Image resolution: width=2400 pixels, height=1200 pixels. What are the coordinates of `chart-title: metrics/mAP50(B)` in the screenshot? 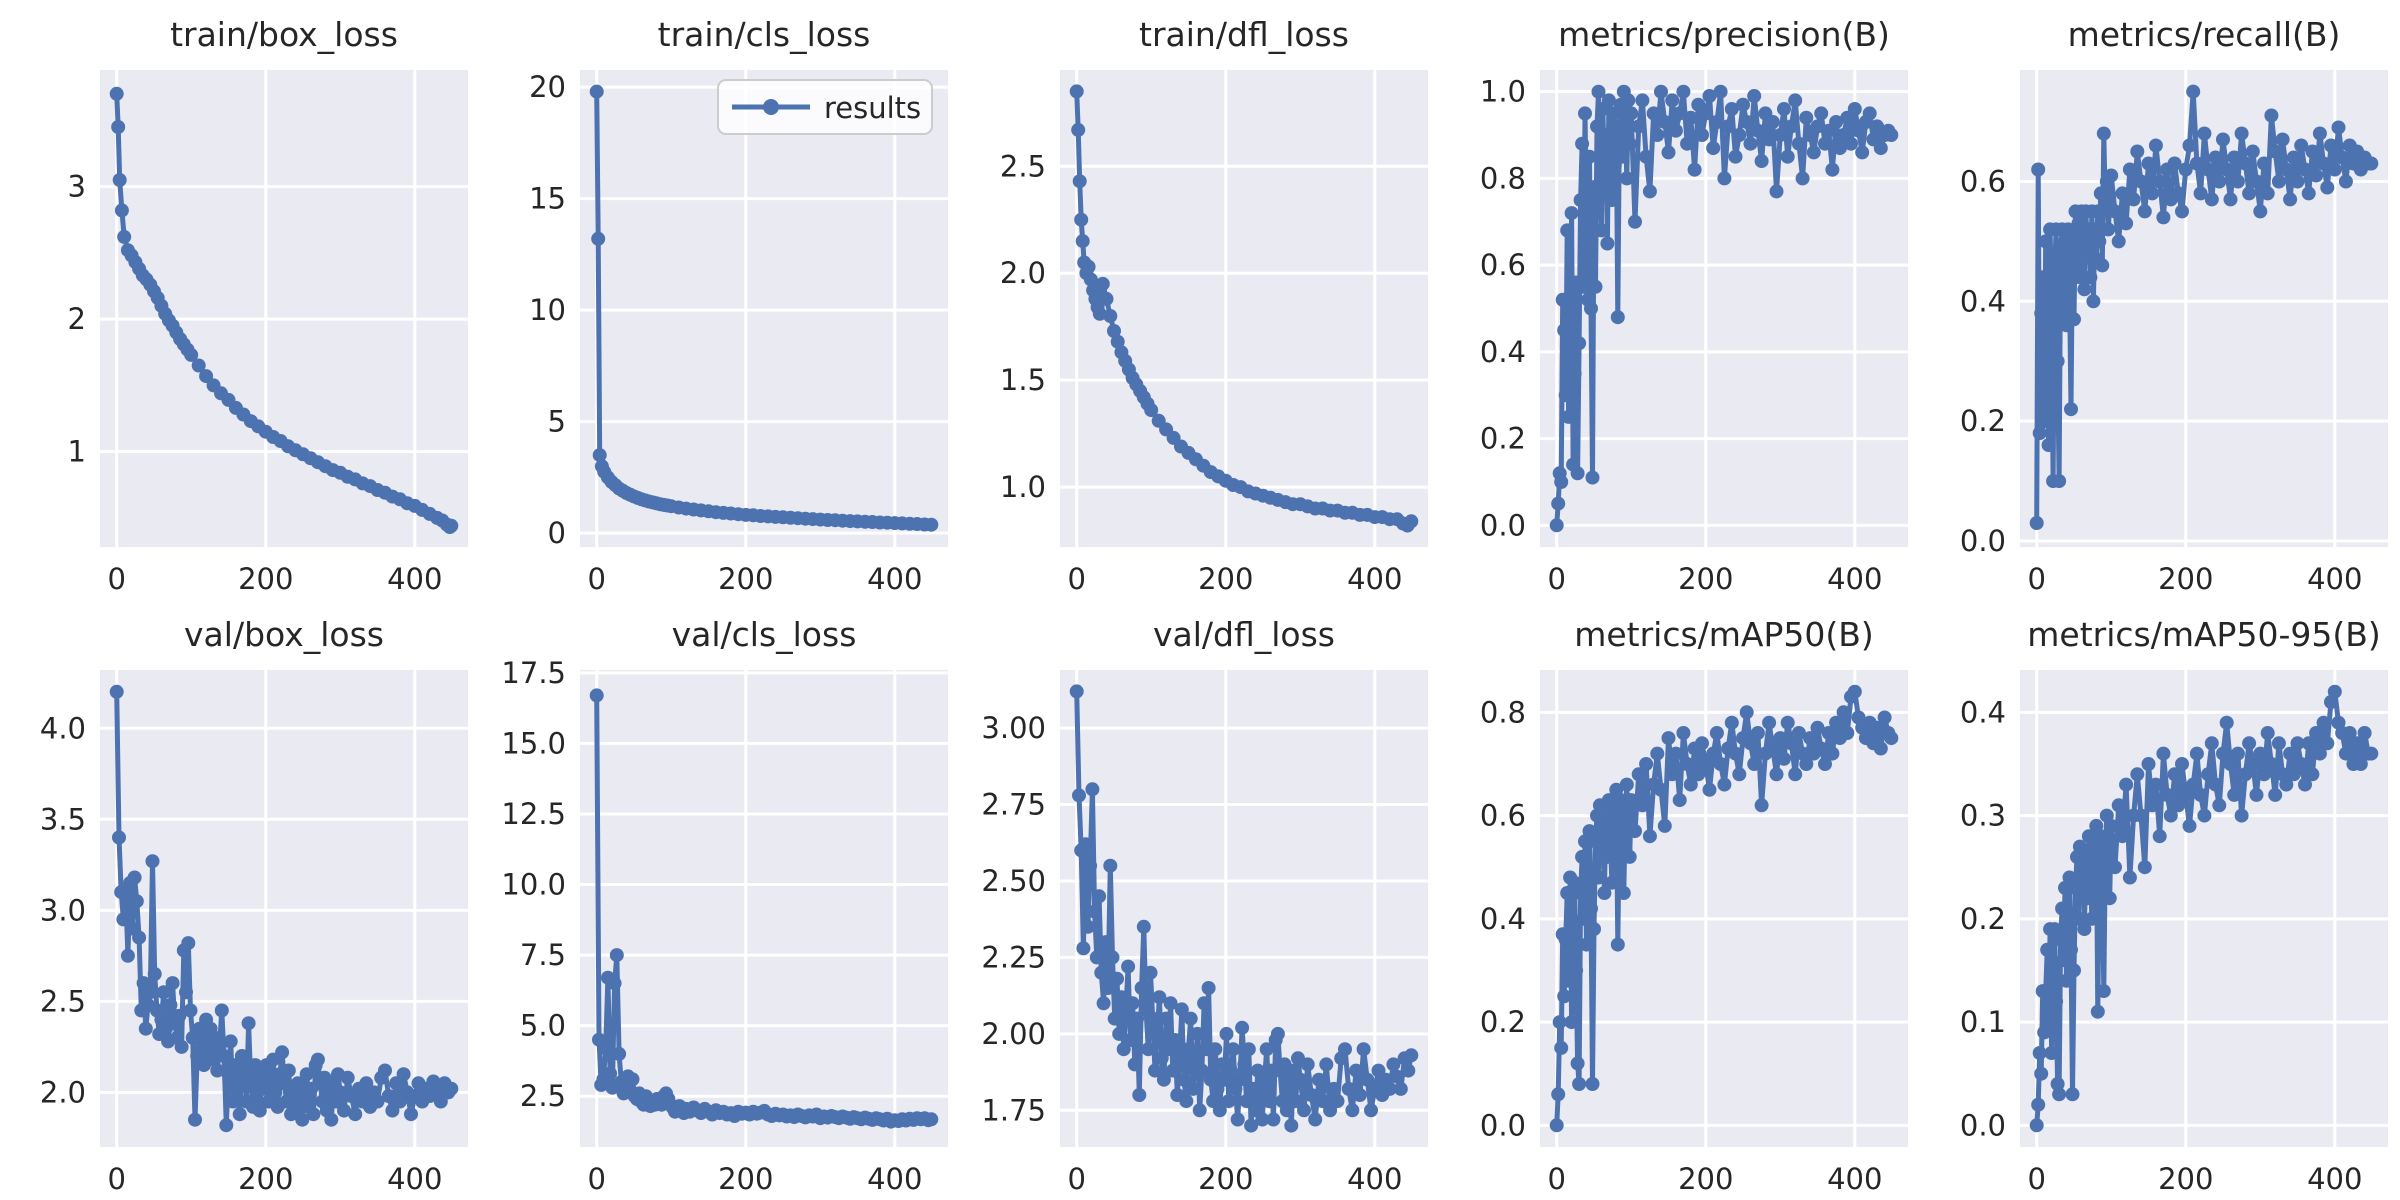 It's located at (1724, 634).